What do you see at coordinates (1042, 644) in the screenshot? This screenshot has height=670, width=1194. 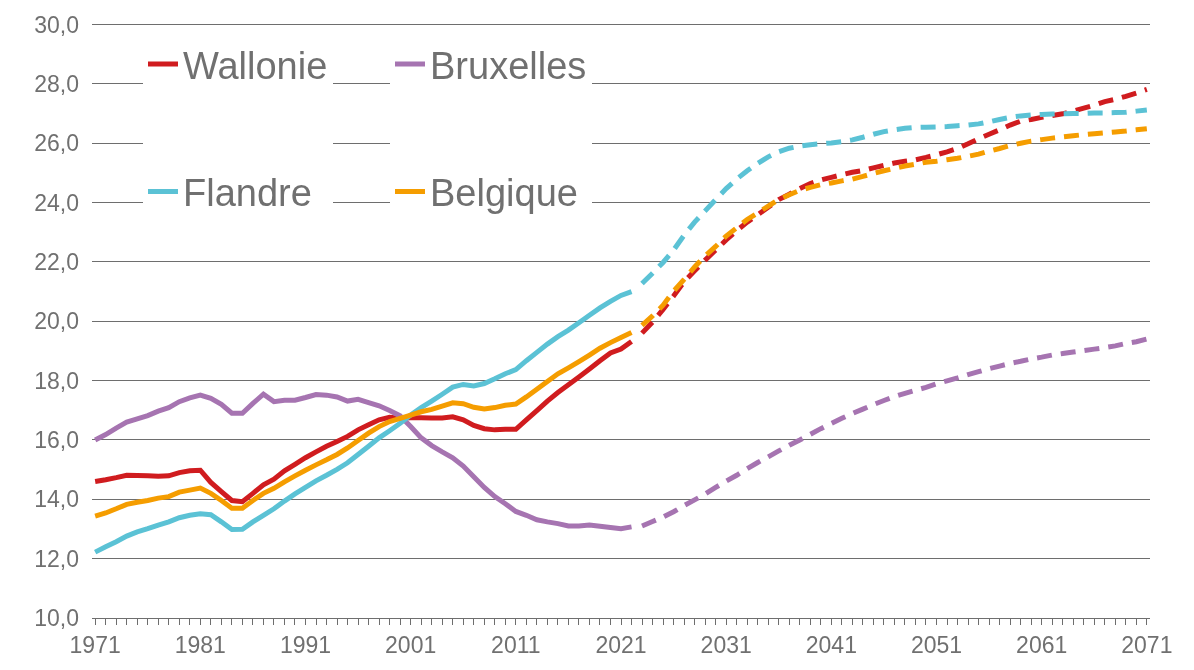 I see `x-tick-label: 2061` at bounding box center [1042, 644].